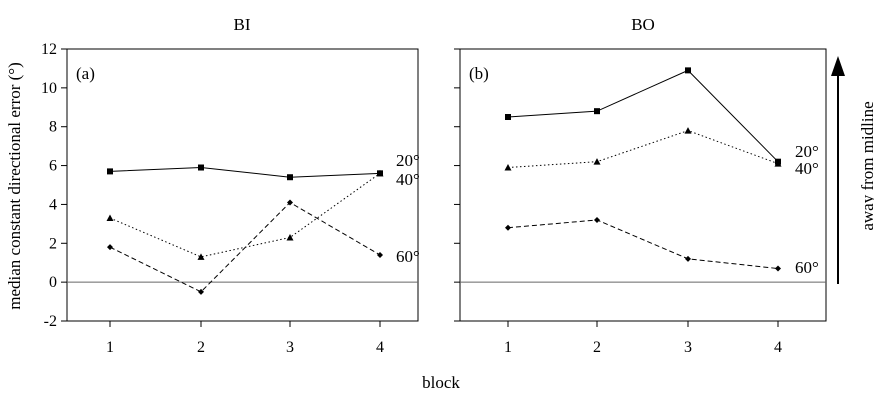 Image resolution: width=874 pixels, height=394 pixels. I want to click on y-tick-label: 2, so click(53, 243).